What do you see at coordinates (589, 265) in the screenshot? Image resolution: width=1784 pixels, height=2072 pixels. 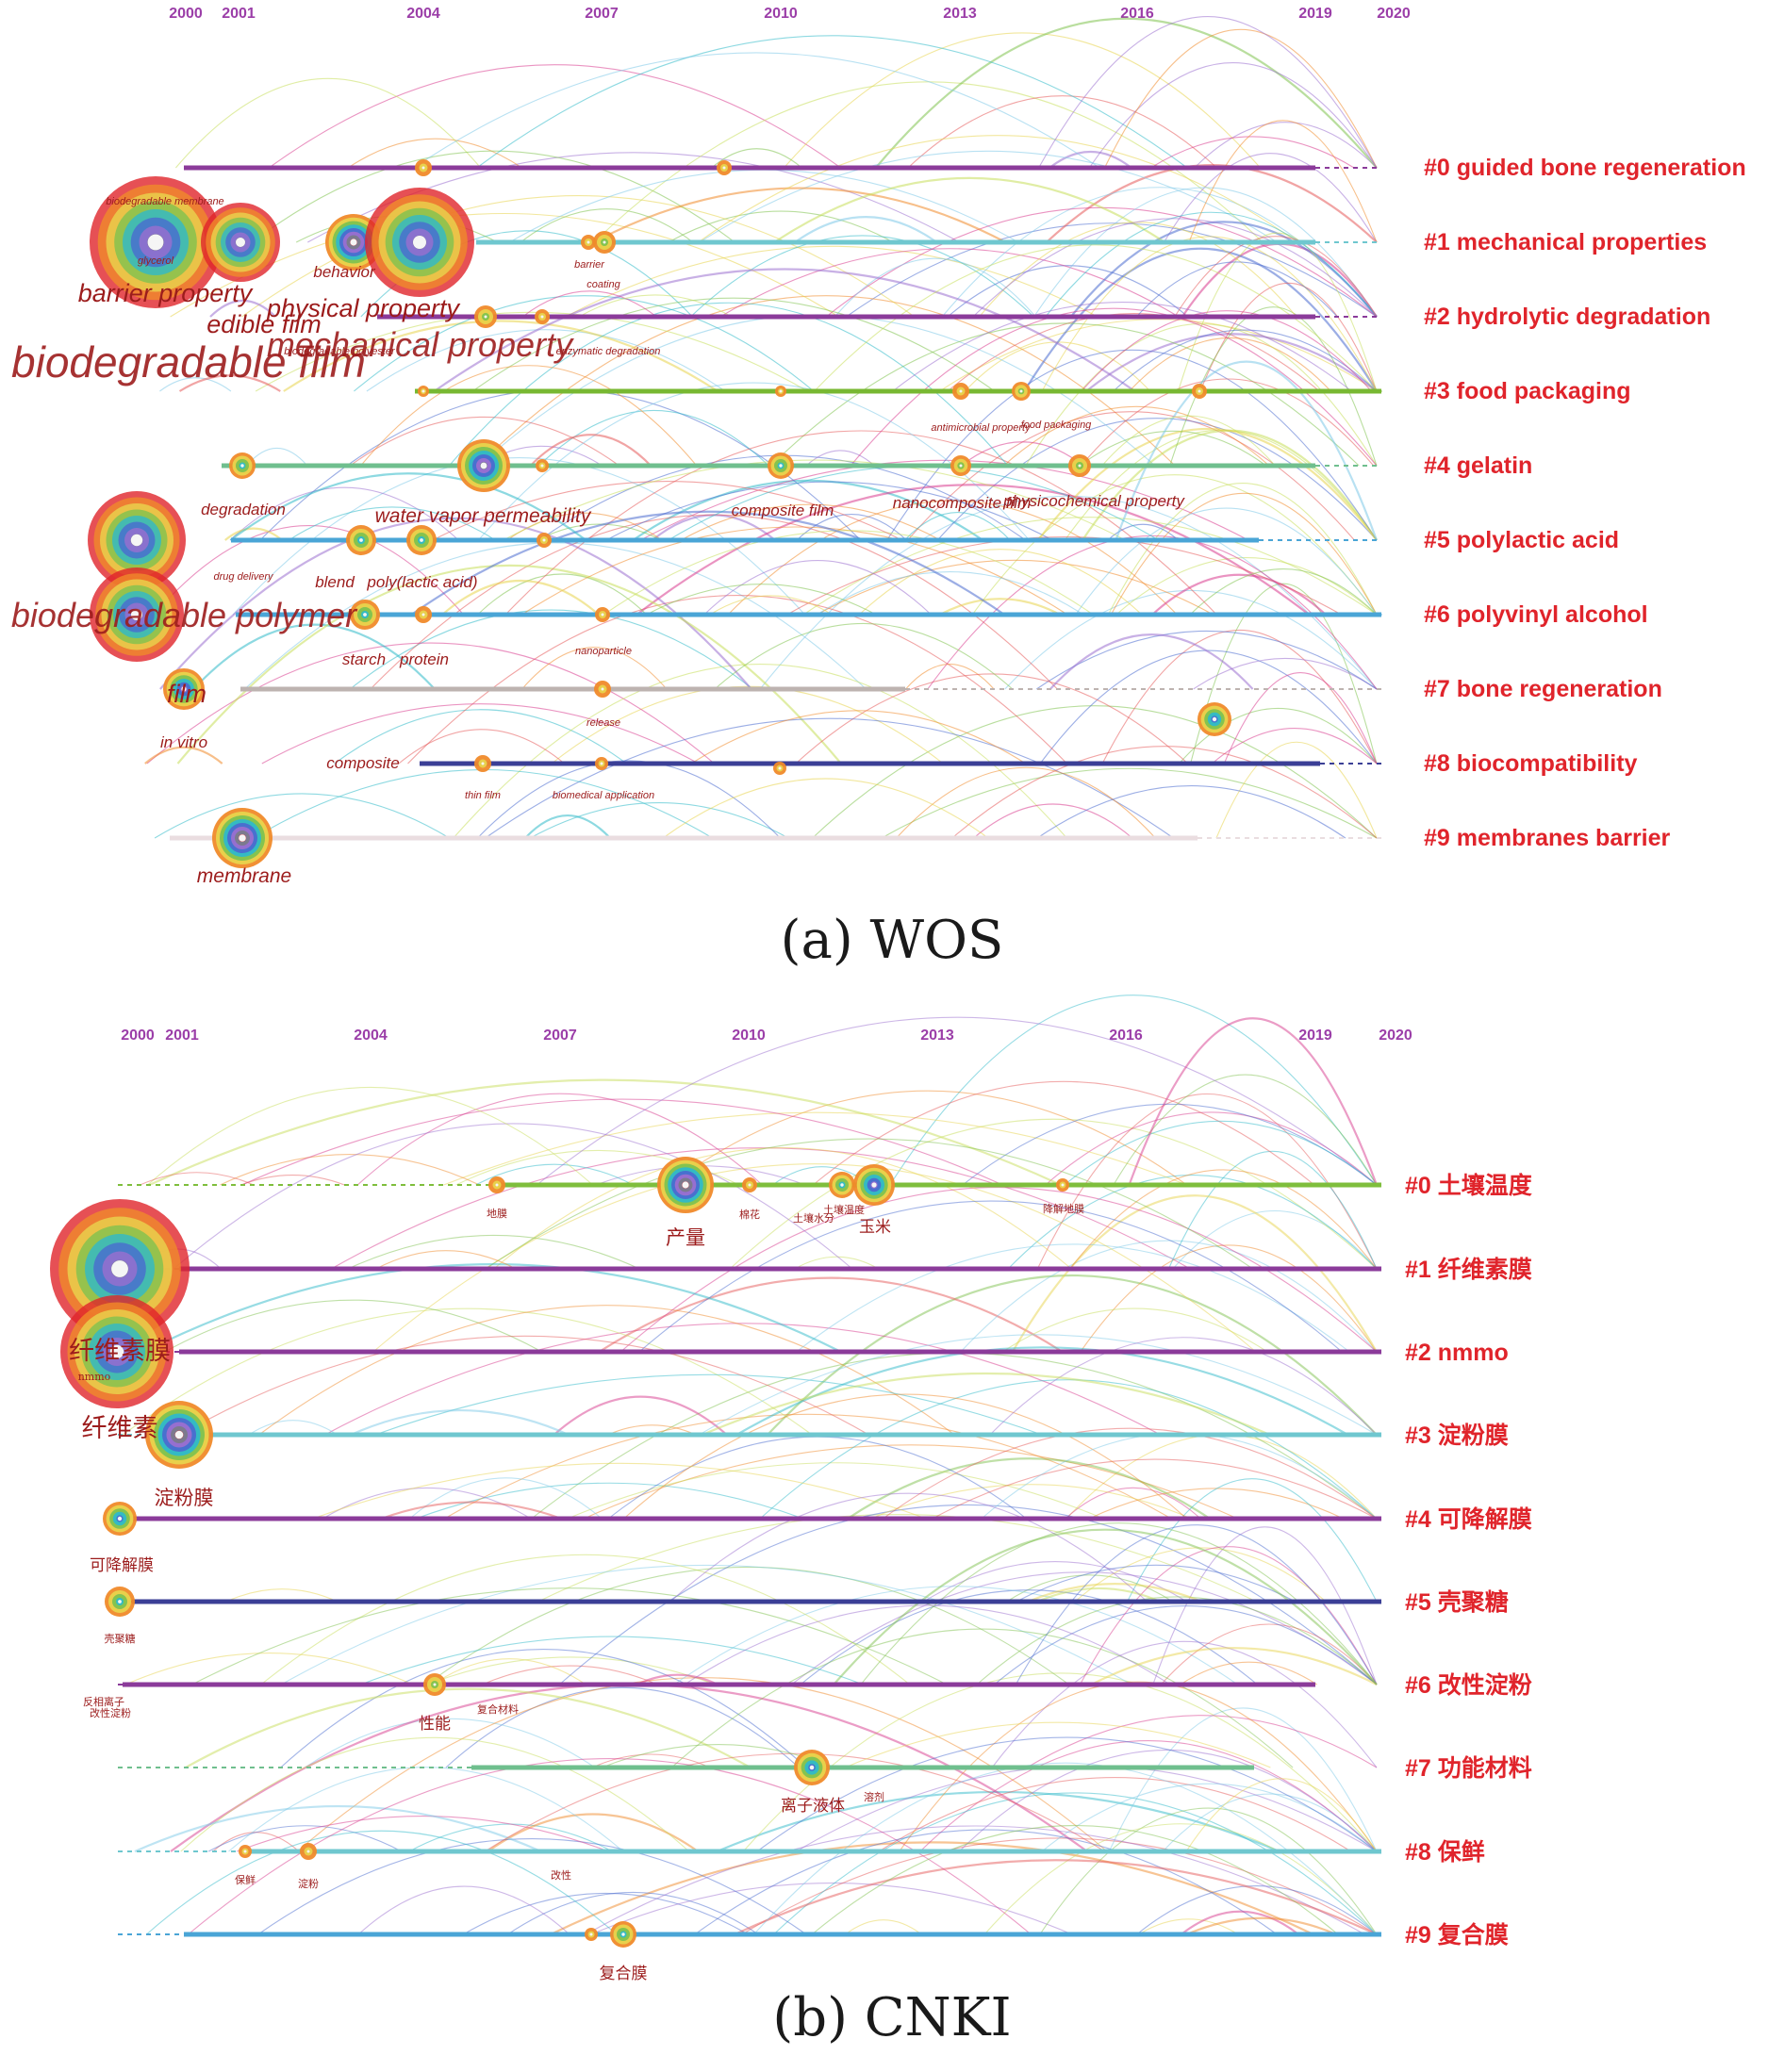 I see `keyword-label: barrier` at bounding box center [589, 265].